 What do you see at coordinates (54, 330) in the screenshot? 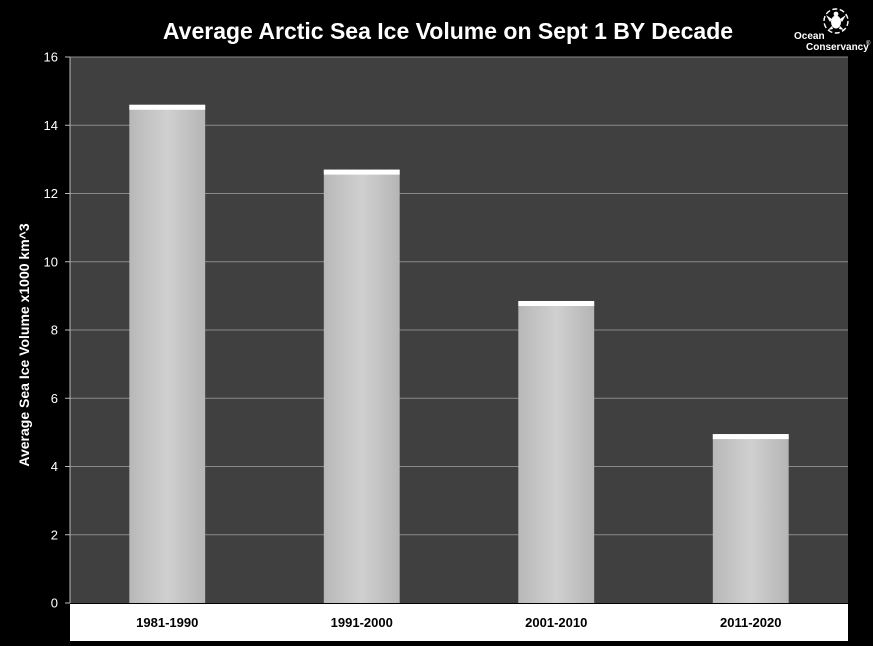
I see `y-tick-label: 8` at bounding box center [54, 330].